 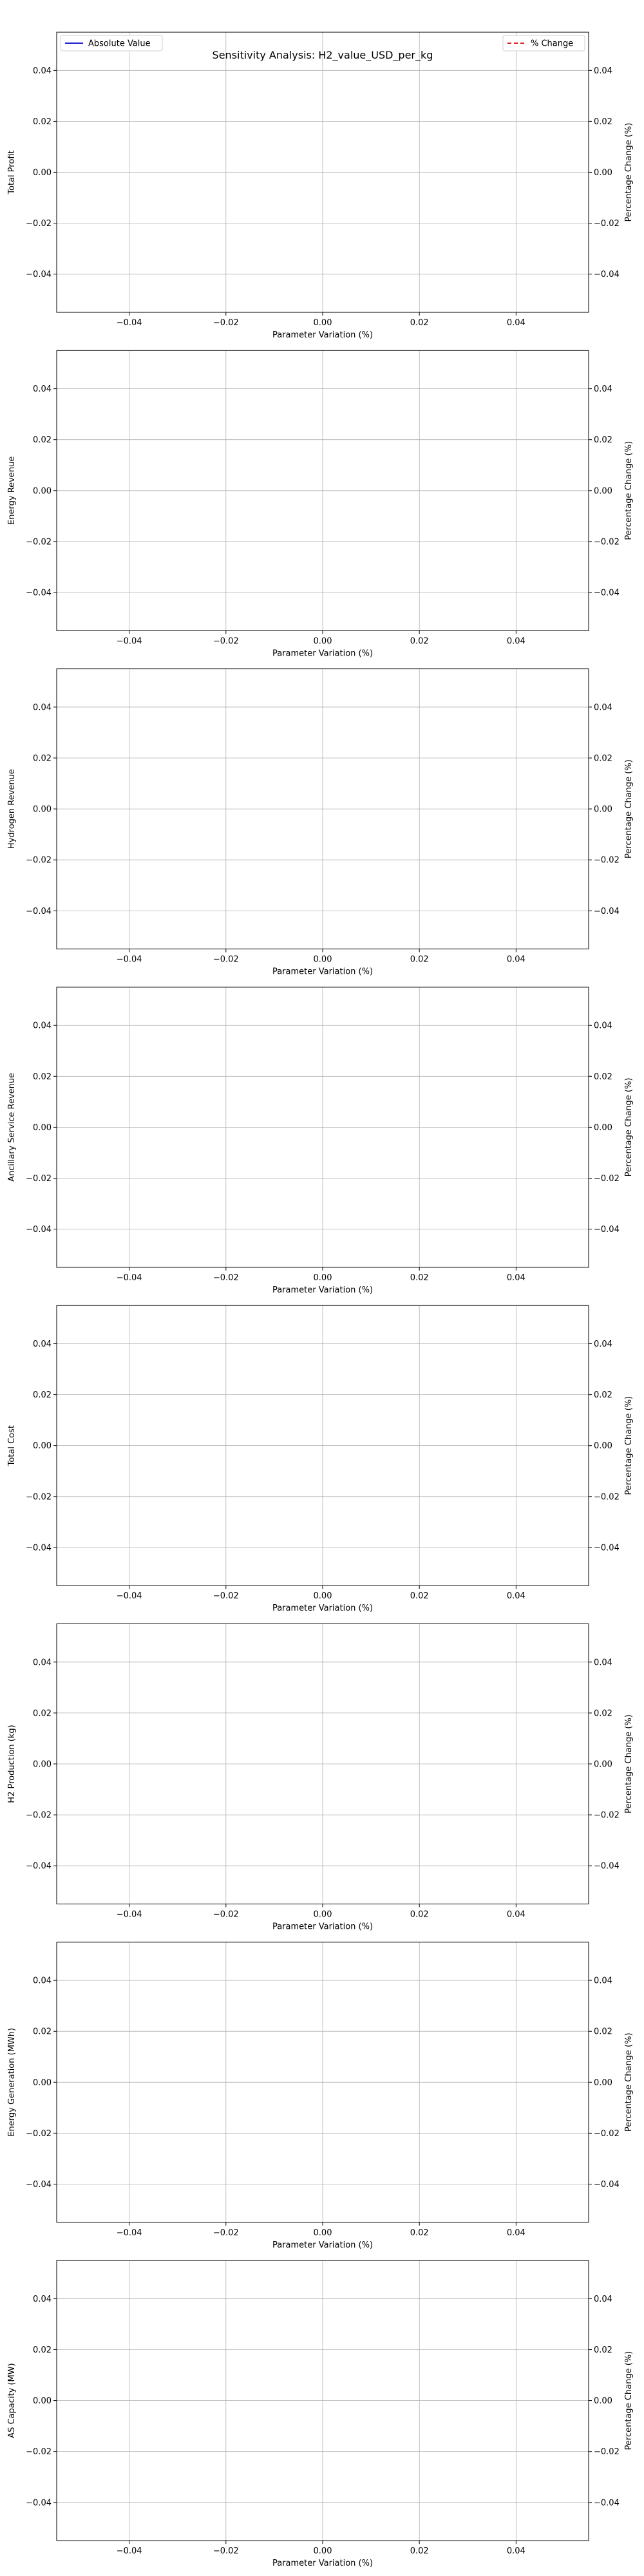 What do you see at coordinates (12, 2082) in the screenshot?
I see `y-axis-label: Energy Generation (MWh)` at bounding box center [12, 2082].